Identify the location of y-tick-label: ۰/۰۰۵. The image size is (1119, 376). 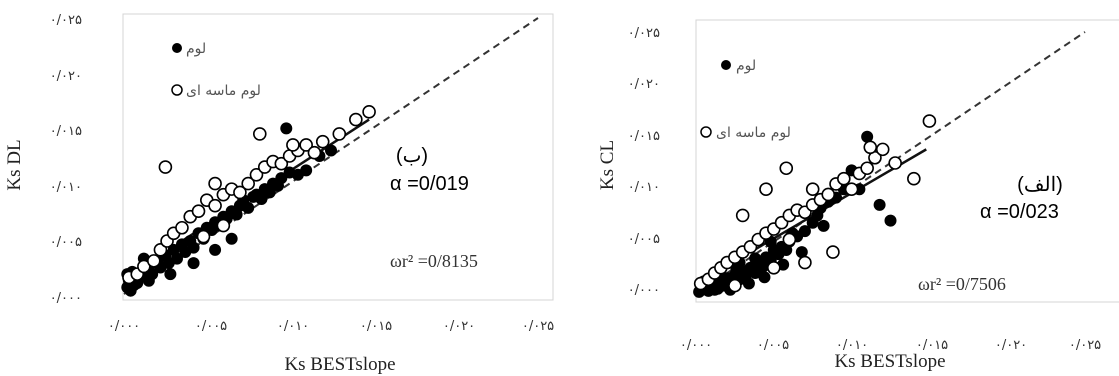
(66, 242).